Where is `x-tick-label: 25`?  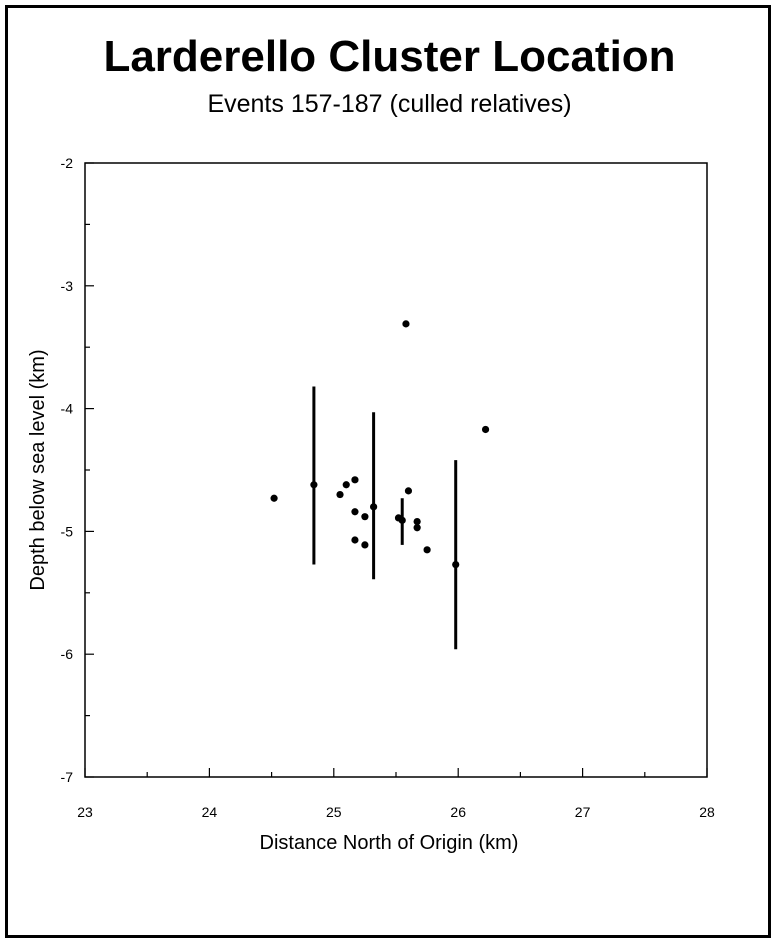 x-tick-label: 25 is located at coordinates (334, 812).